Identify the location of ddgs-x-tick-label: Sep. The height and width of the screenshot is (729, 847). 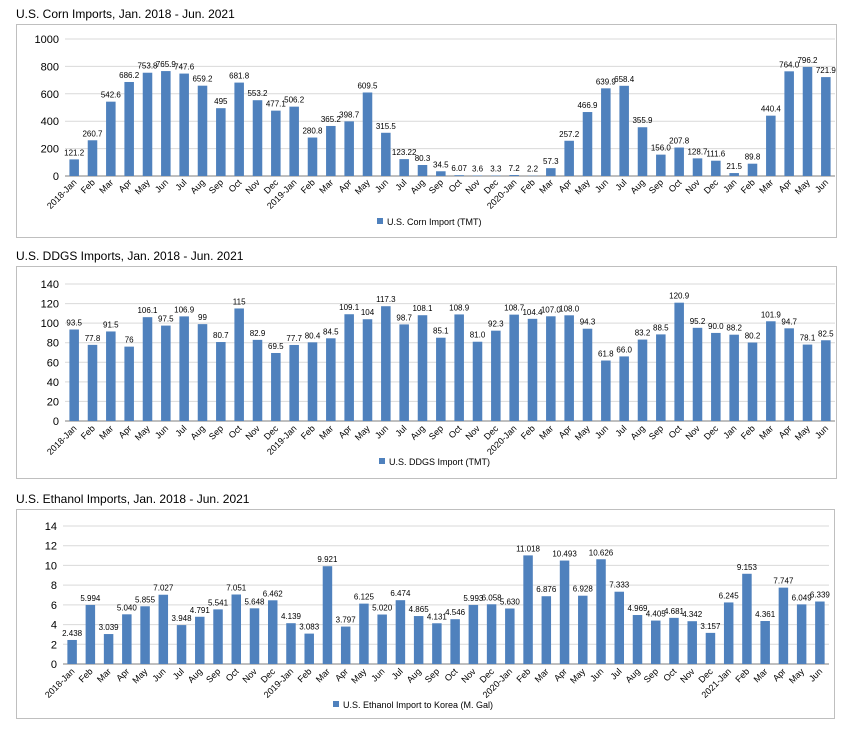
(216, 432).